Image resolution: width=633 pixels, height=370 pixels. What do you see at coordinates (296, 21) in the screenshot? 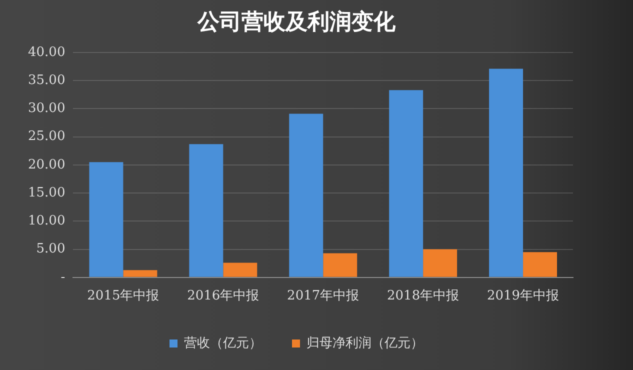
I see `chart-title: 公司营收及利润变化` at bounding box center [296, 21].